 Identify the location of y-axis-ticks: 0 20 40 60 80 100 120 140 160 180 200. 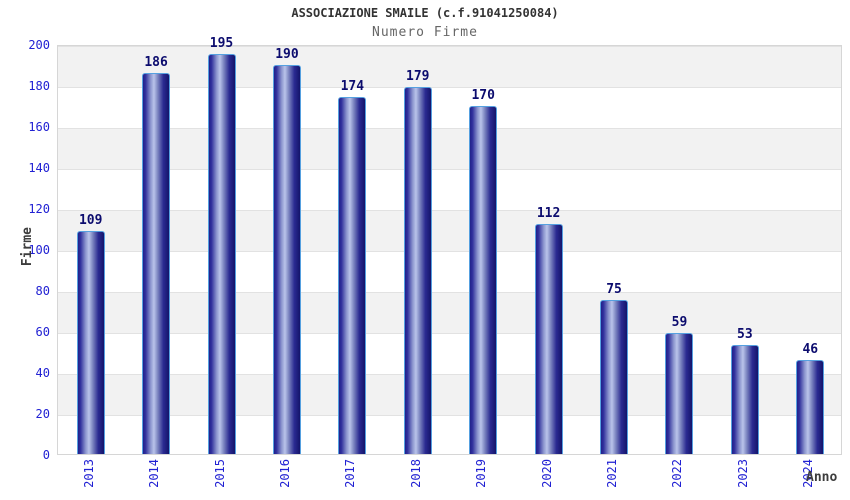
(25, 250).